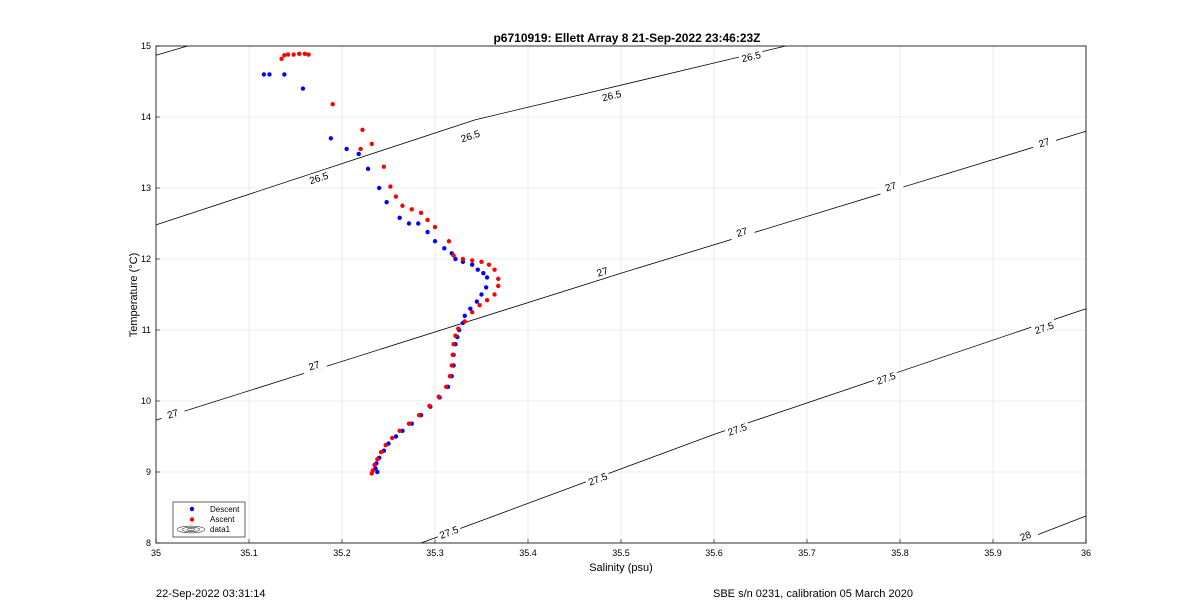 This screenshot has height=611, width=1200. I want to click on data-points, so click(381, 263).